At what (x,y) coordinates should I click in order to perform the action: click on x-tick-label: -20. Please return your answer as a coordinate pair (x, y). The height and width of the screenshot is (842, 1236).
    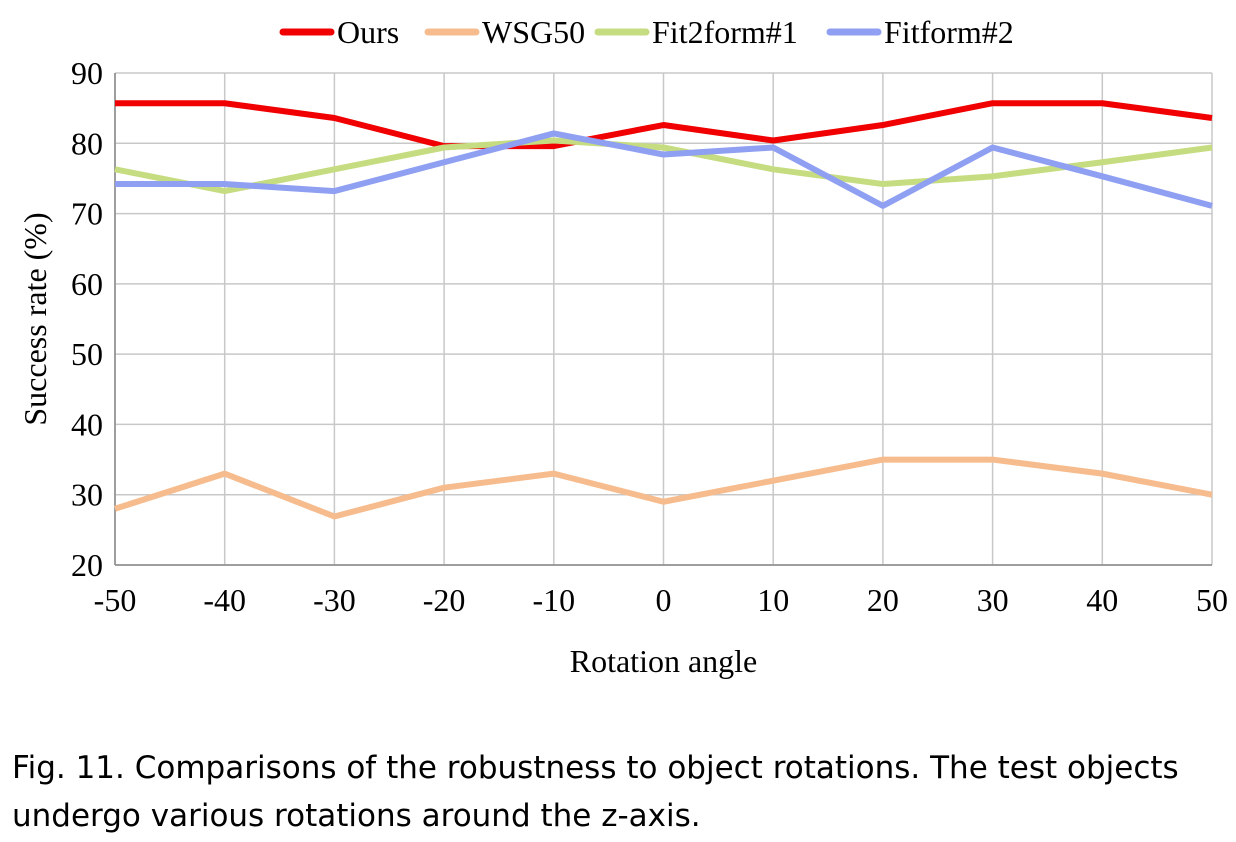
    Looking at the image, I should click on (444, 600).